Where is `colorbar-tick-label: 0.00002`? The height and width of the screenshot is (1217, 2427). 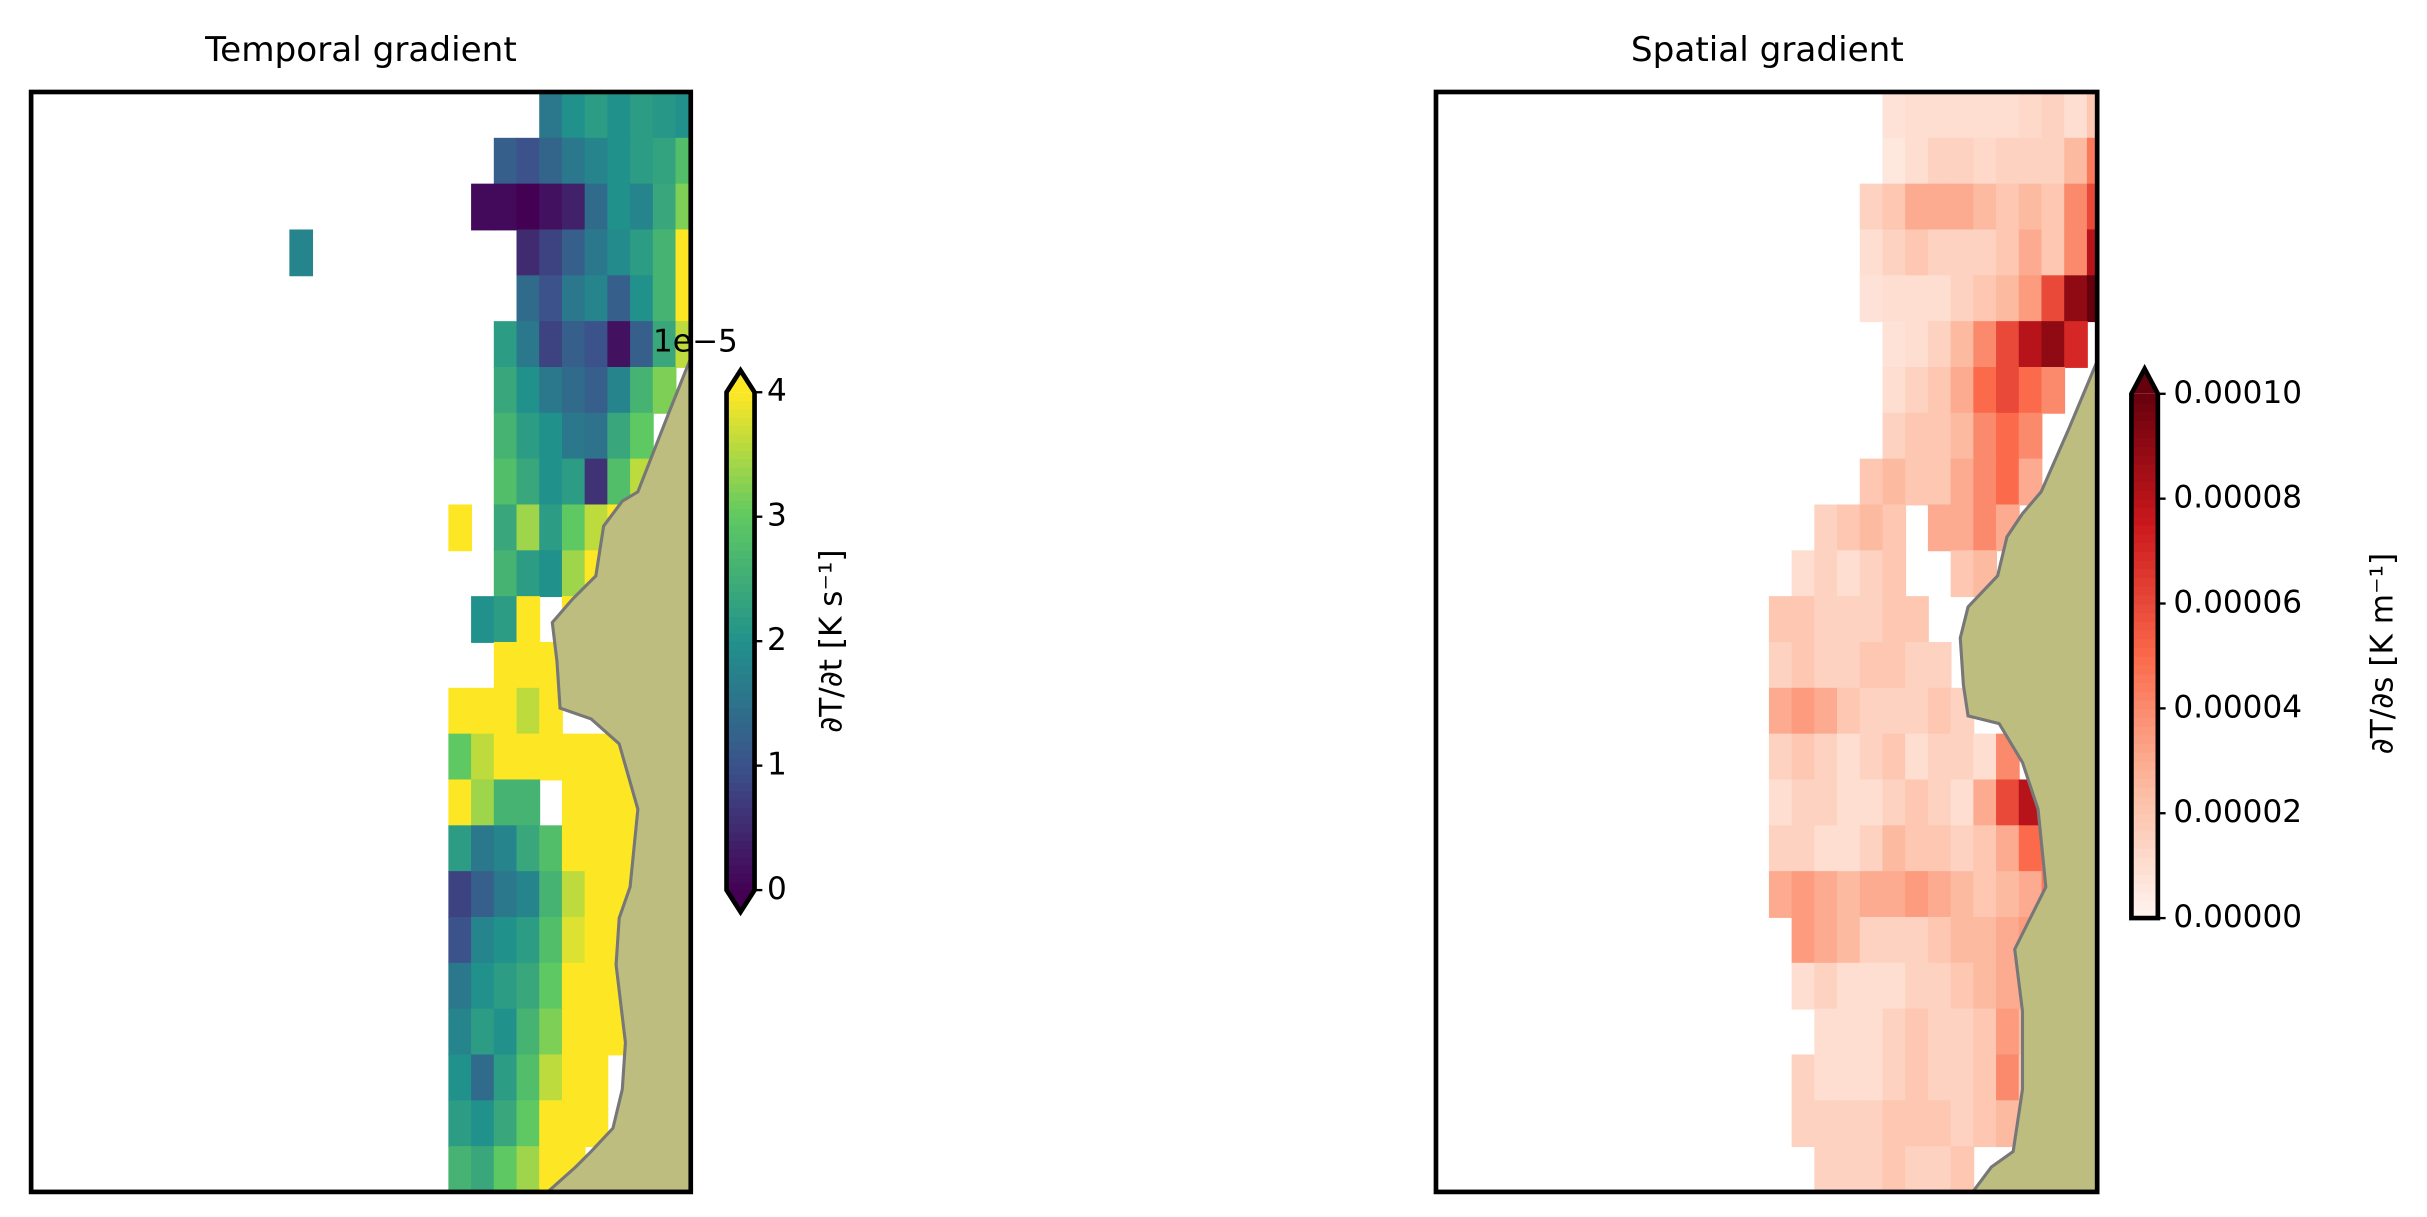 colorbar-tick-label: 0.00002 is located at coordinates (2237, 812).